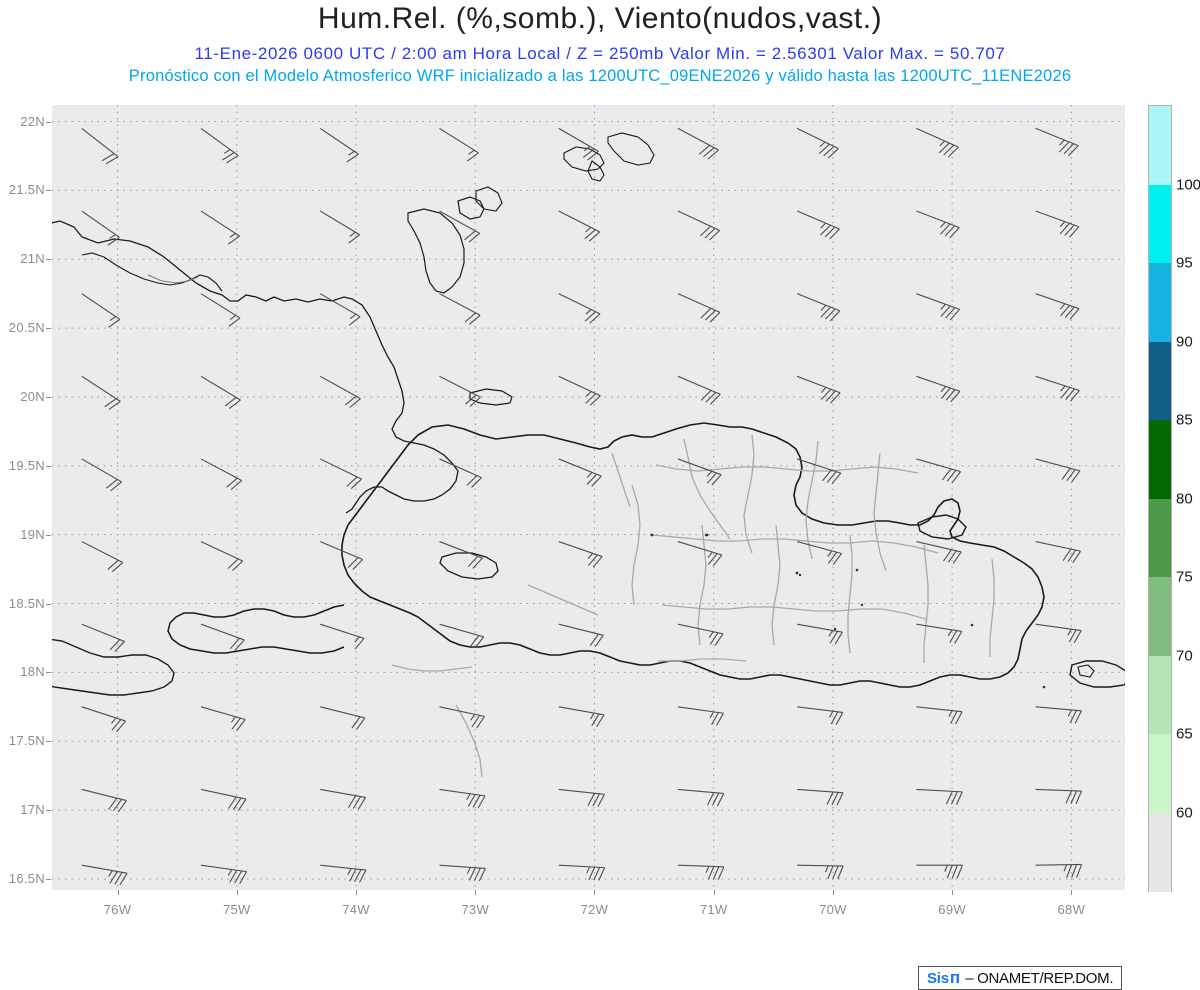 Image resolution: width=1200 pixels, height=990 pixels. What do you see at coordinates (952, 909) in the screenshot?
I see `x-axis-tick-label: 69W` at bounding box center [952, 909].